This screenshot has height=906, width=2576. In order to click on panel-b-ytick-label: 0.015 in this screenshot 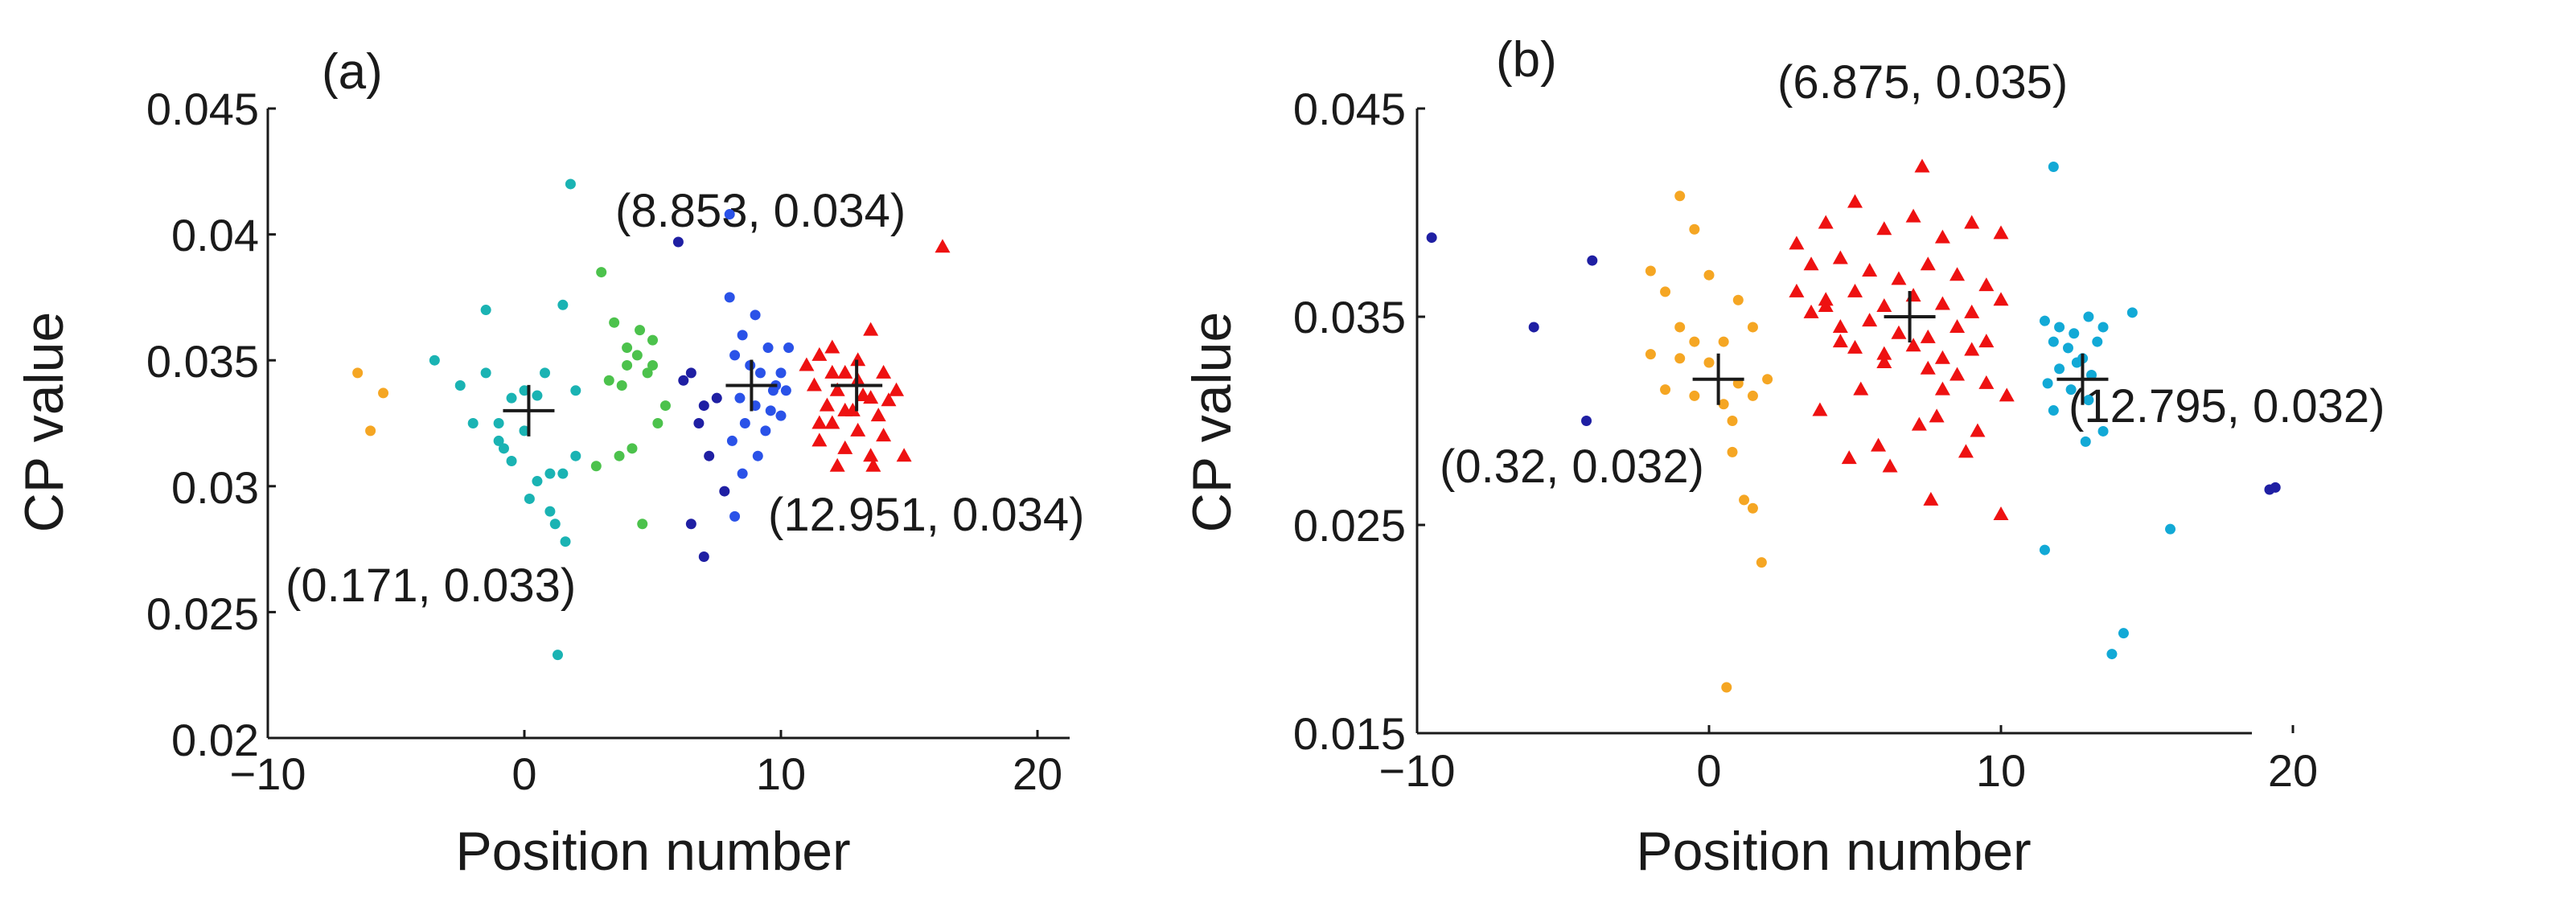, I will do `click(1349, 733)`.